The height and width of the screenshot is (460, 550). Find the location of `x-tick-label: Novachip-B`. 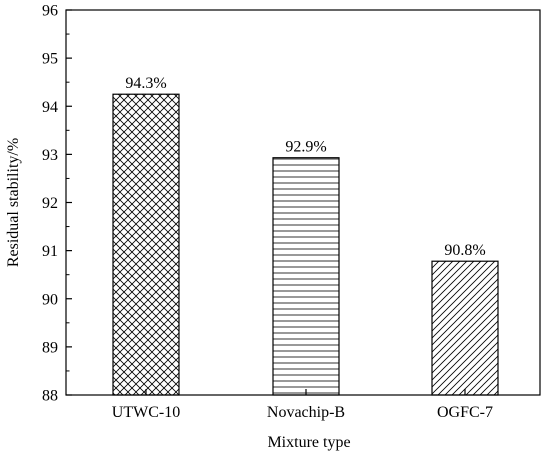

x-tick-label: Novachip-B is located at coordinates (306, 412).